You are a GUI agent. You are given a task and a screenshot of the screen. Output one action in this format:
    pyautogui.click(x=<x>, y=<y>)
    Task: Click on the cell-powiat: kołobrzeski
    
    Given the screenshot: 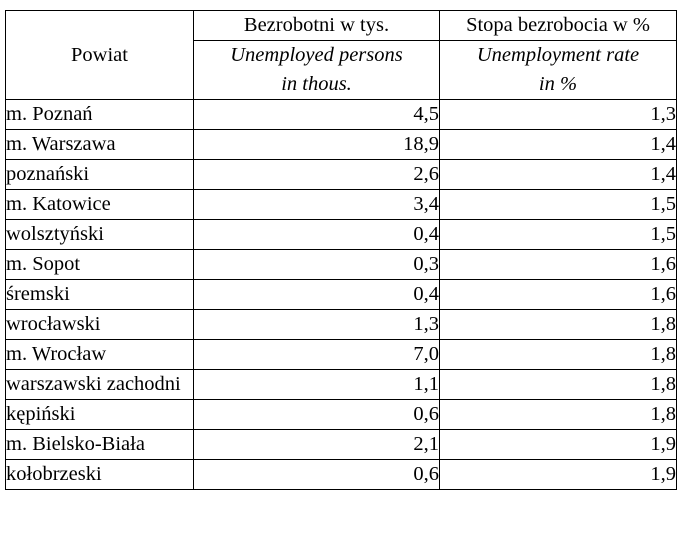 What is the action you would take?
    pyautogui.click(x=99, y=474)
    